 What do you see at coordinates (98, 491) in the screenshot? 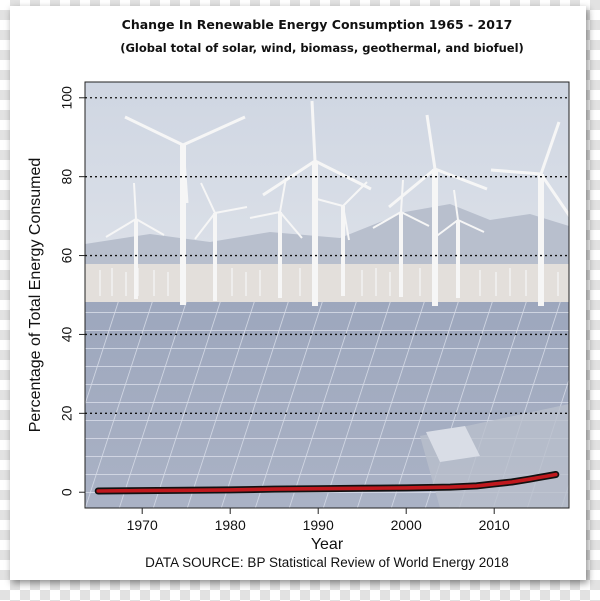
I see `data-point-1965` at bounding box center [98, 491].